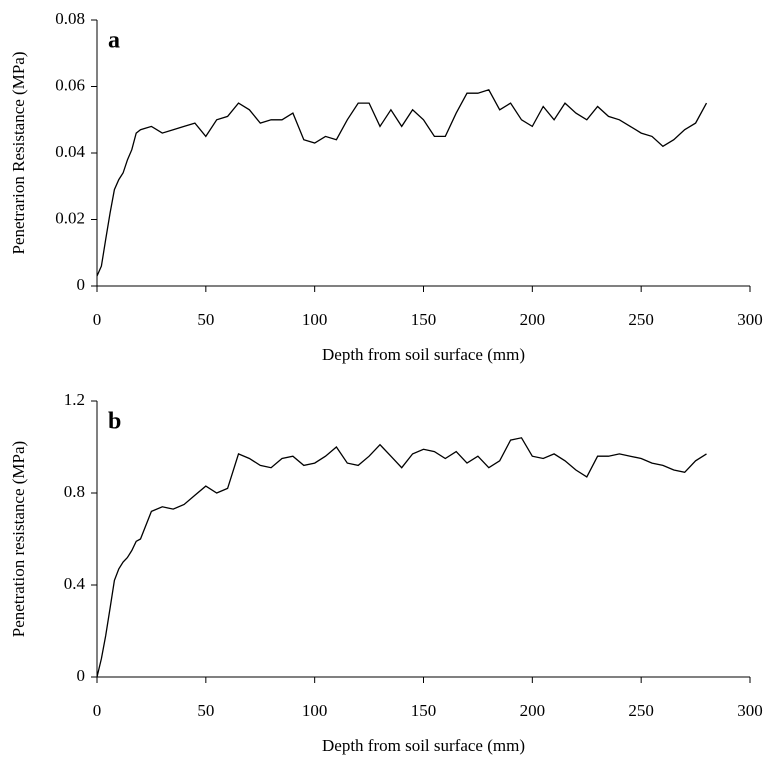 The width and height of the screenshot is (767, 766). Describe the element at coordinates (74, 399) in the screenshot. I see `y-tick-label: 1.2` at that location.